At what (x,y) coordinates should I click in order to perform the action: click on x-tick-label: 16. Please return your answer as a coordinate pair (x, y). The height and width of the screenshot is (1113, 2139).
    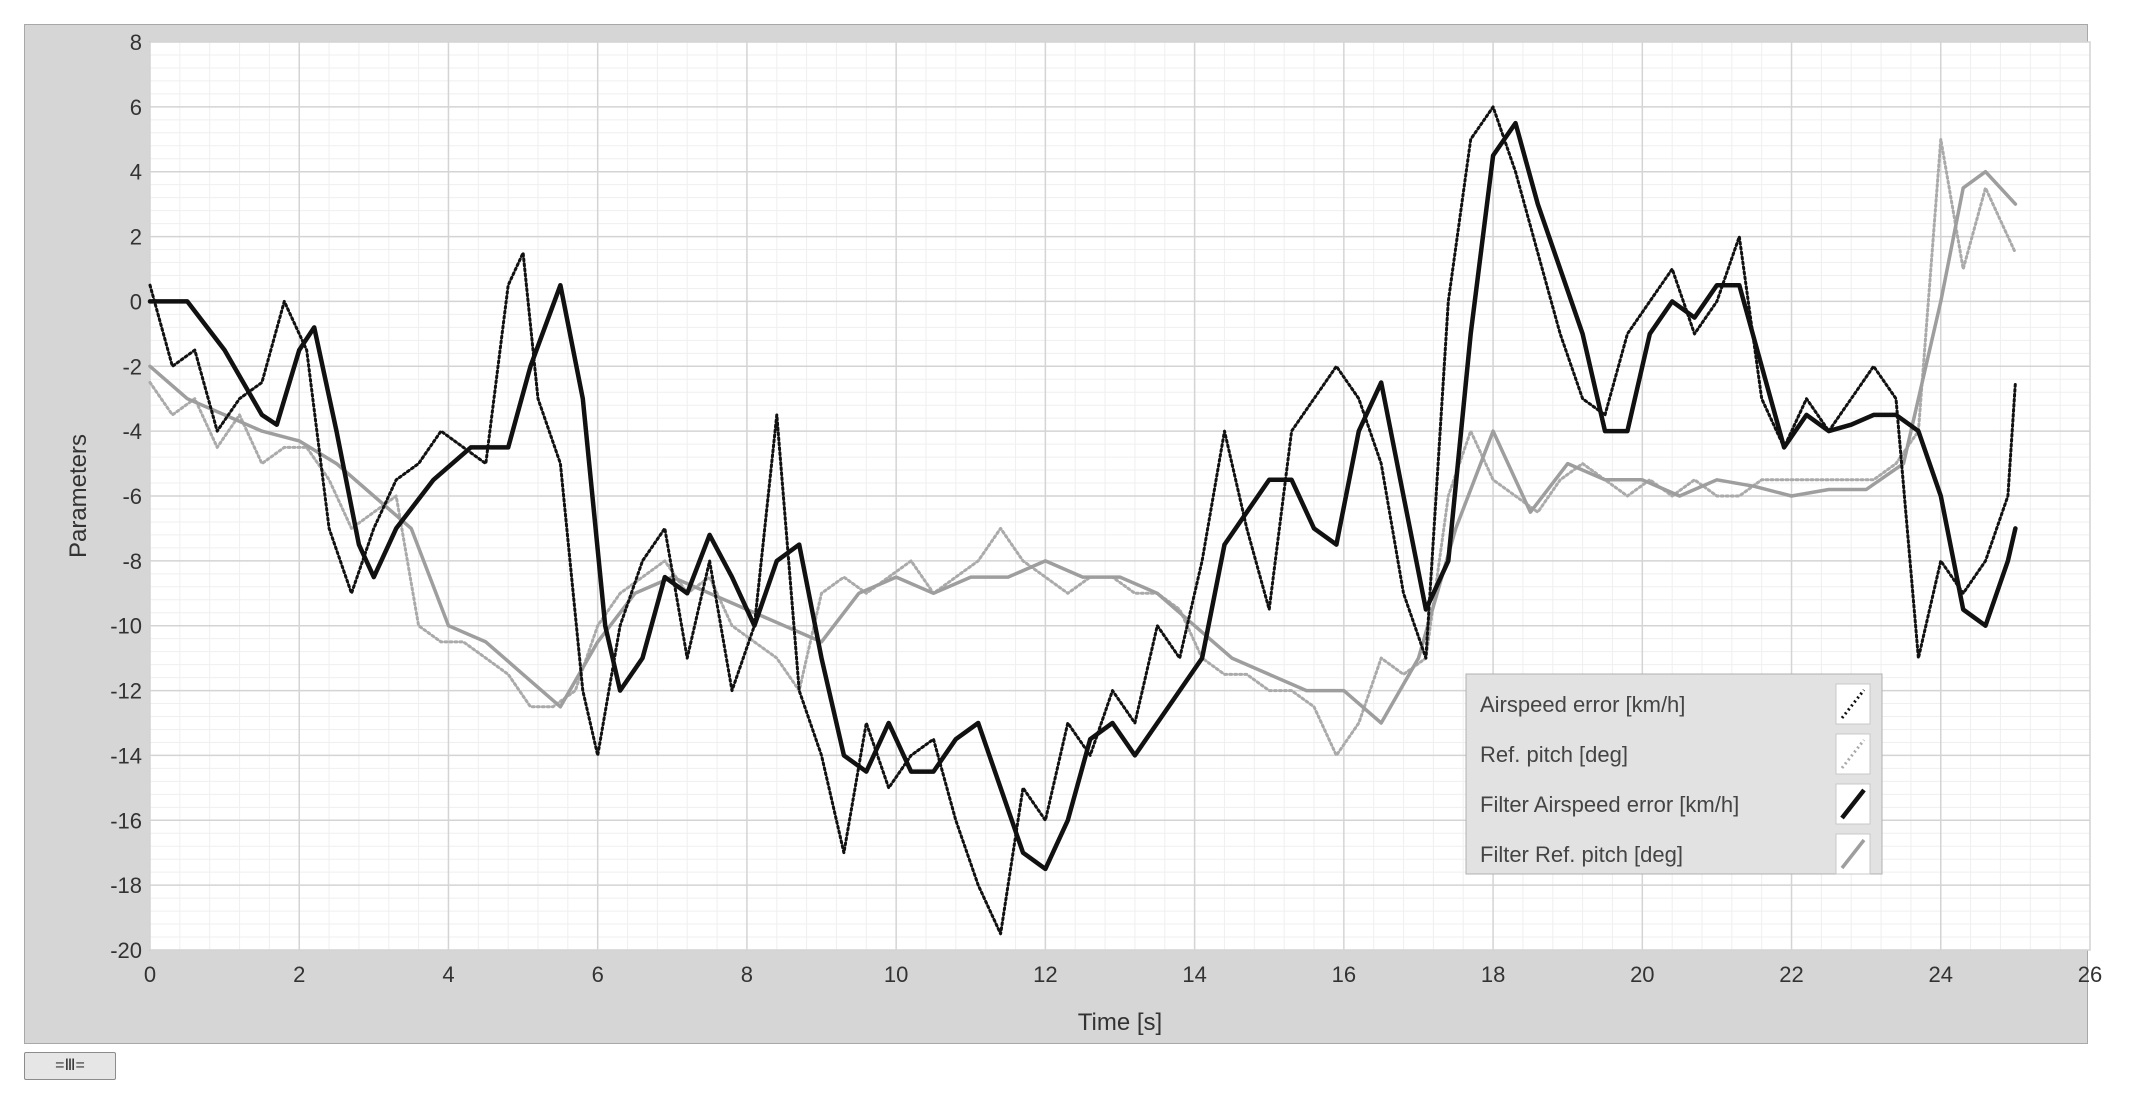
    Looking at the image, I should click on (1344, 974).